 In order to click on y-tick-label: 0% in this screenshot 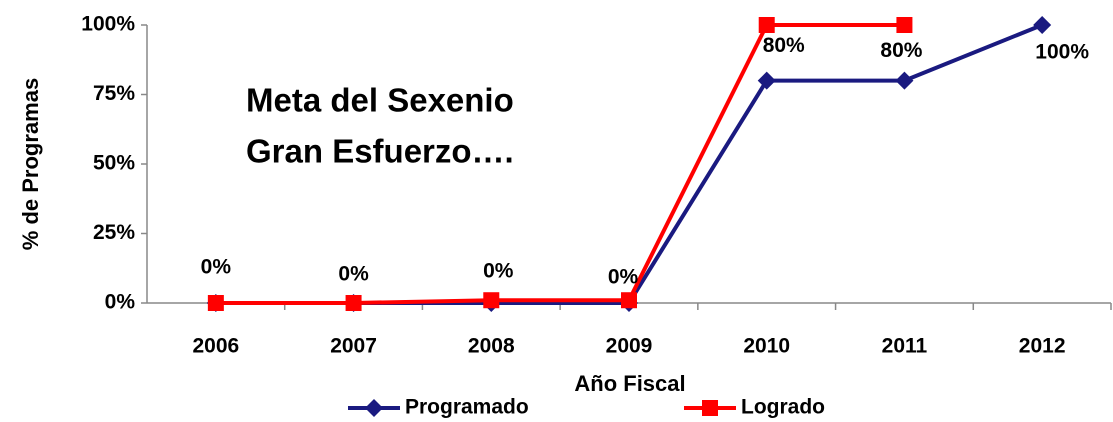, I will do `click(120, 302)`.